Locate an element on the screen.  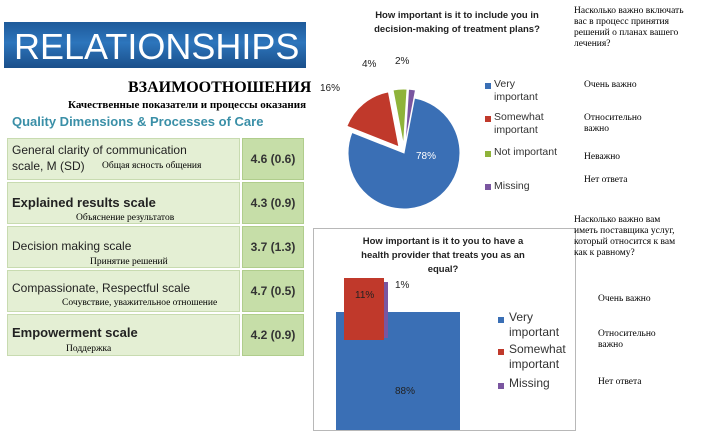
row-russian-label: Поддержка is located at coordinates (89, 349).